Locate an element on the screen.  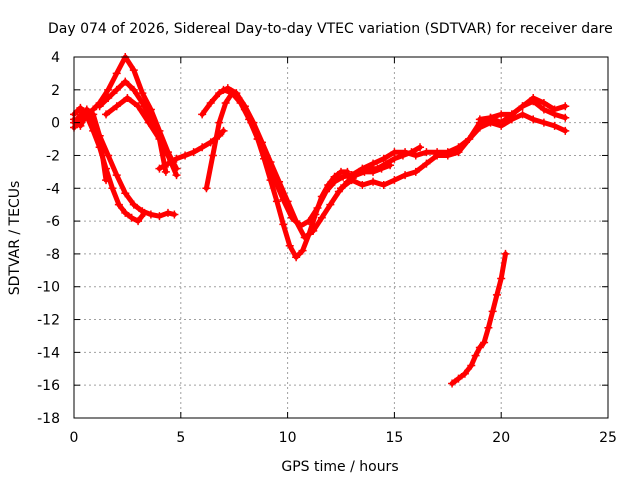
y-tick-label: -4 is located at coordinates (53, 189).